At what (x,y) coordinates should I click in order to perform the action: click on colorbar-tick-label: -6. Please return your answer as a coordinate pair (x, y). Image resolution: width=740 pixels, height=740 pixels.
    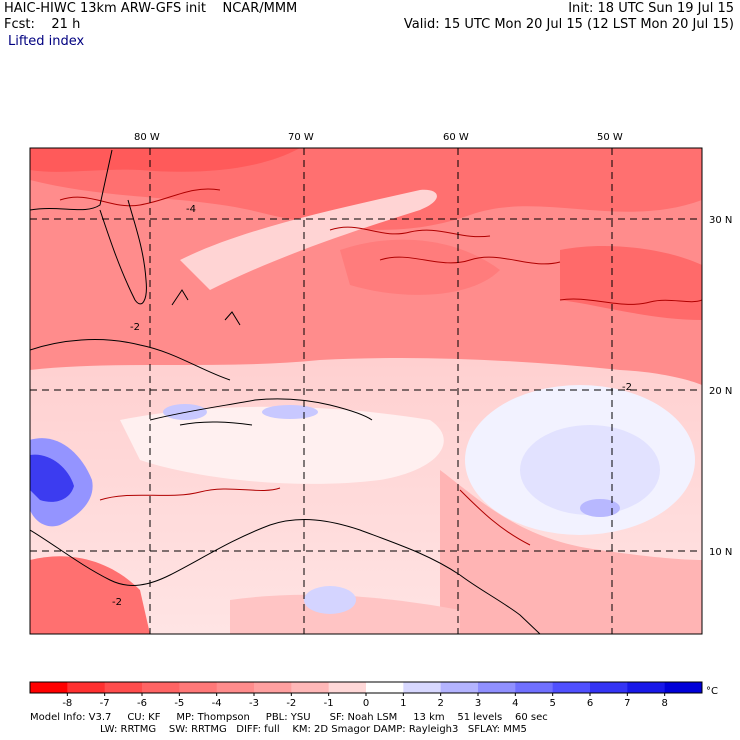
    Looking at the image, I should click on (142, 703).